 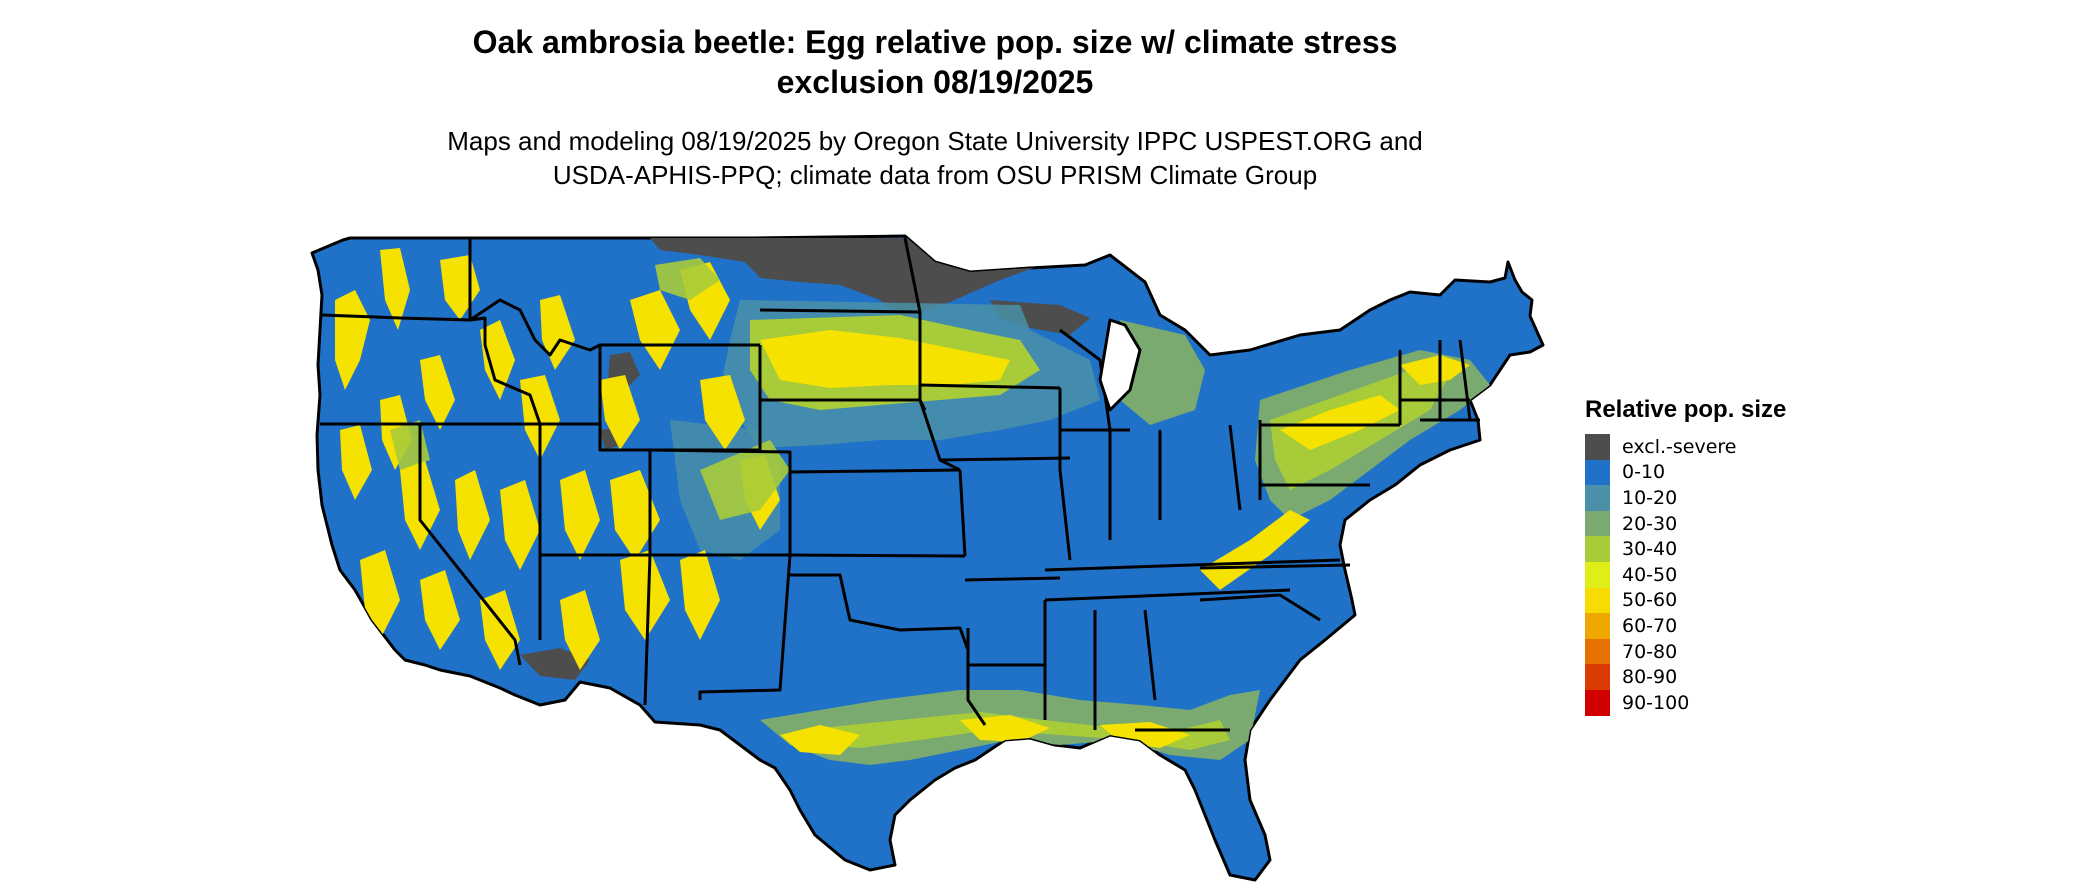 What do you see at coordinates (555, 664) in the screenshot?
I see `excluded-region-arizona` at bounding box center [555, 664].